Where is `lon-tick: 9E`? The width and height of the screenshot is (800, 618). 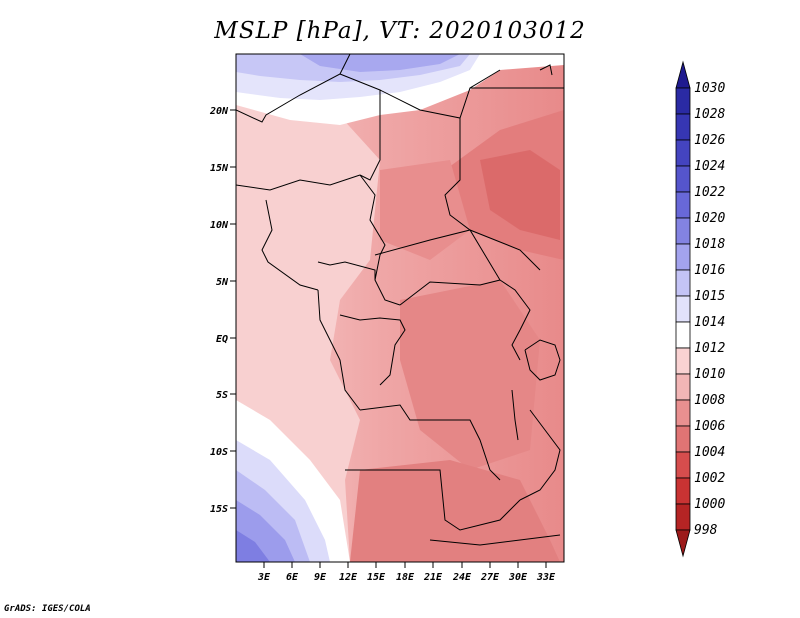
lon-tick: 9E is located at coordinates (320, 572).